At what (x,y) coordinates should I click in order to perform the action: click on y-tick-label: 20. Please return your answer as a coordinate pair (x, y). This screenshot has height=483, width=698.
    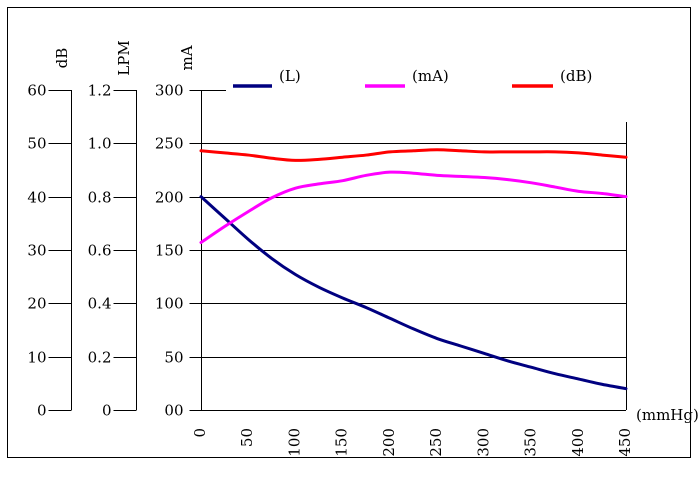
    Looking at the image, I should click on (36, 304).